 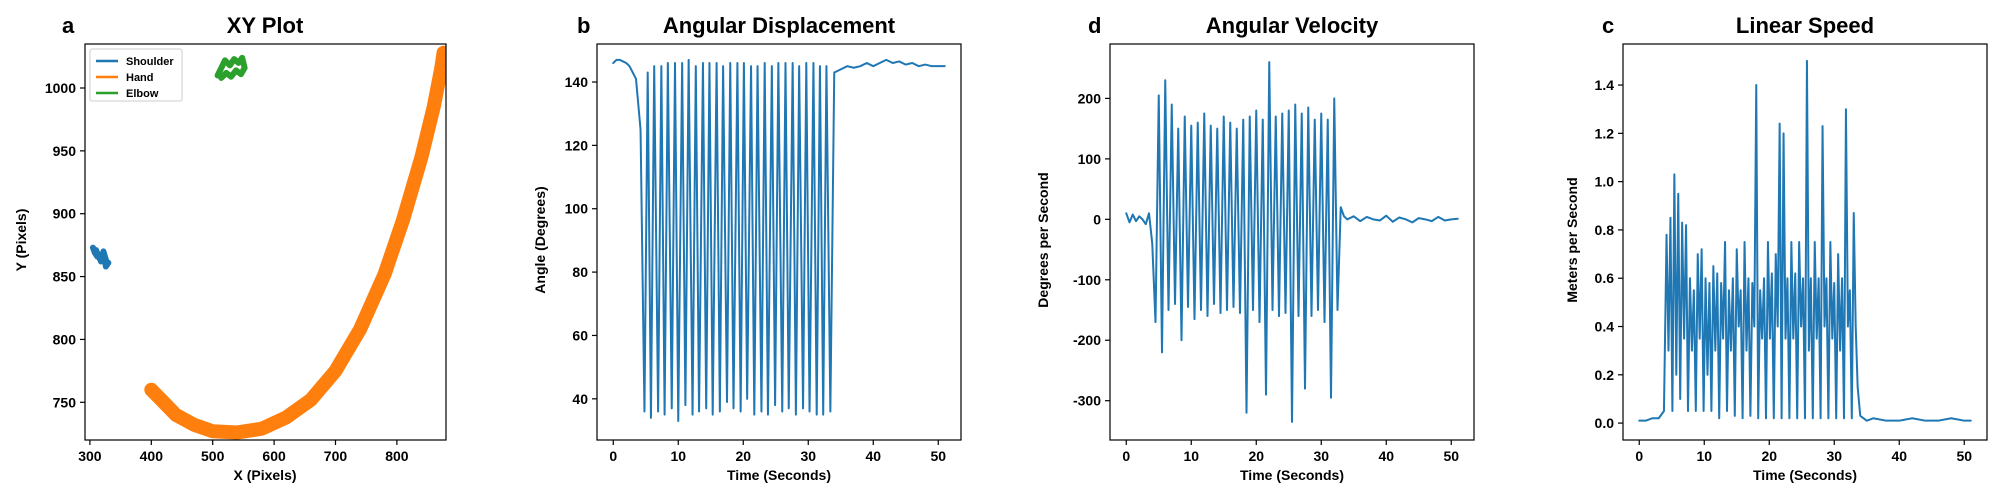 I want to click on chart-title: Linear Speed, so click(x=1805, y=25).